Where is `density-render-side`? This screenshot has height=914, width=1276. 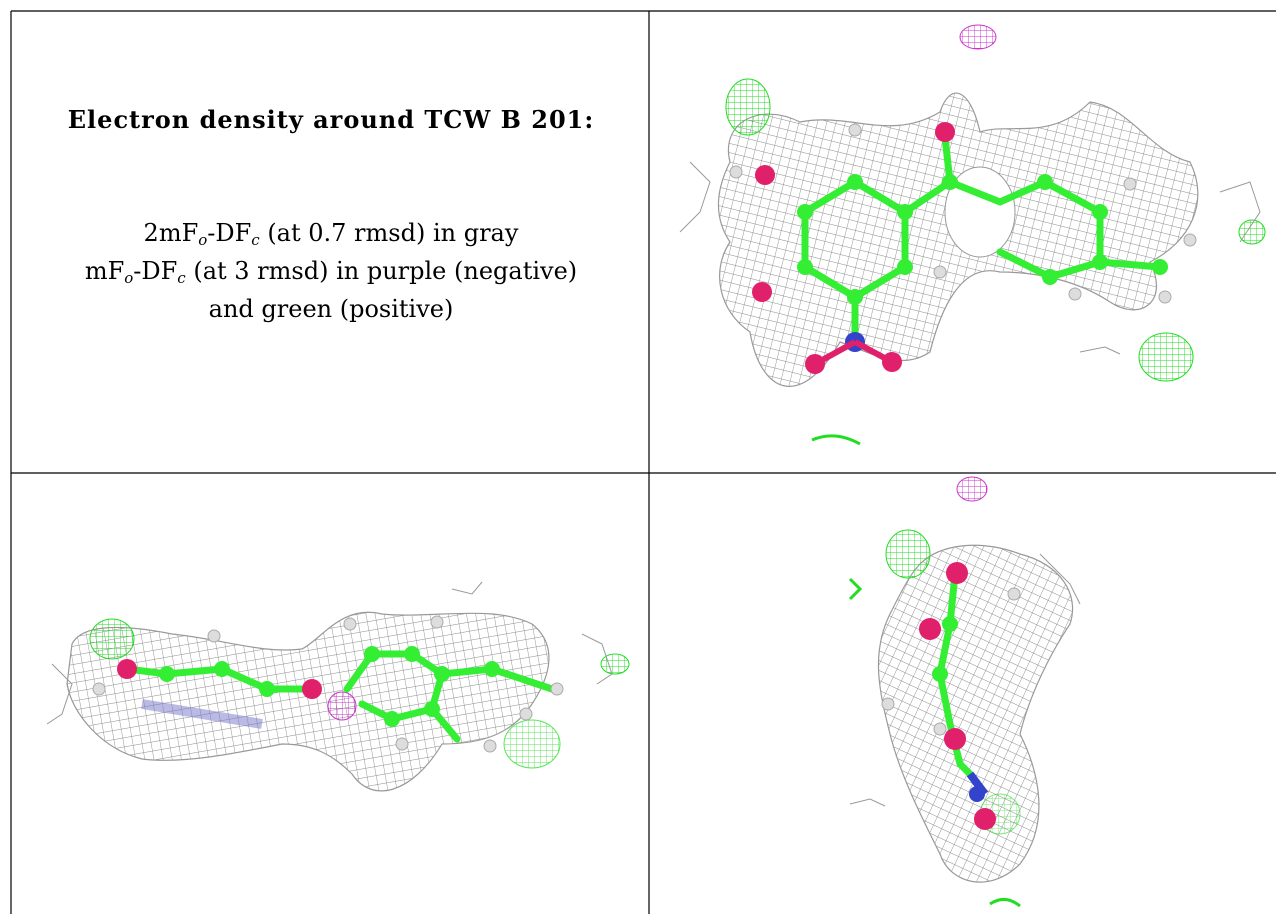 density-render-side is located at coordinates (338, 686).